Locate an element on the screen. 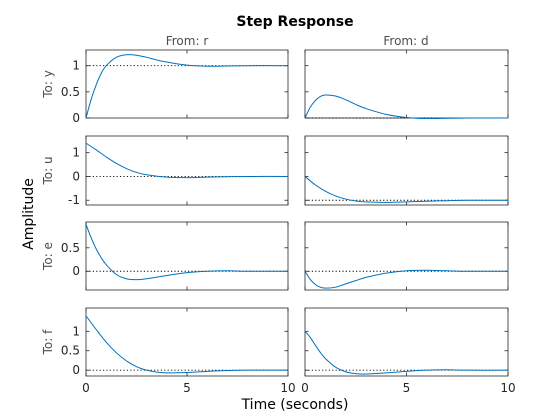 Image resolution: width=560 pixels, height=420 pixels. axes-box-r-to-f is located at coordinates (187, 342).